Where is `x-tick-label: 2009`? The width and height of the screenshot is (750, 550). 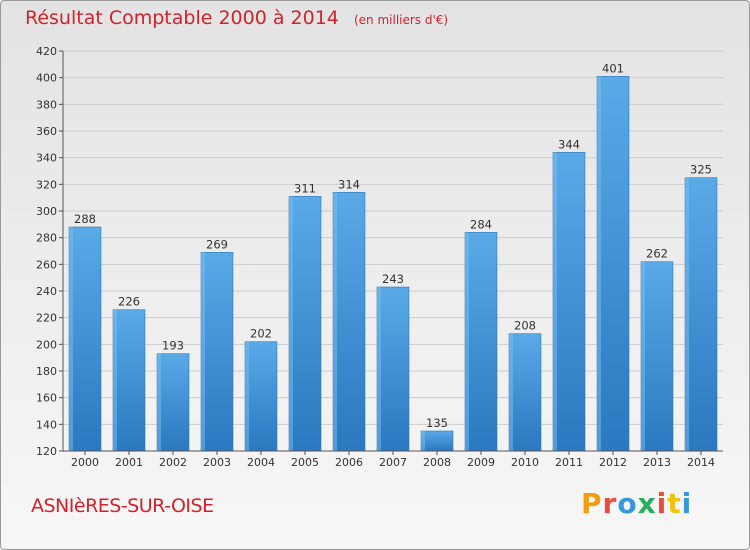
x-tick-label: 2009 is located at coordinates (481, 462).